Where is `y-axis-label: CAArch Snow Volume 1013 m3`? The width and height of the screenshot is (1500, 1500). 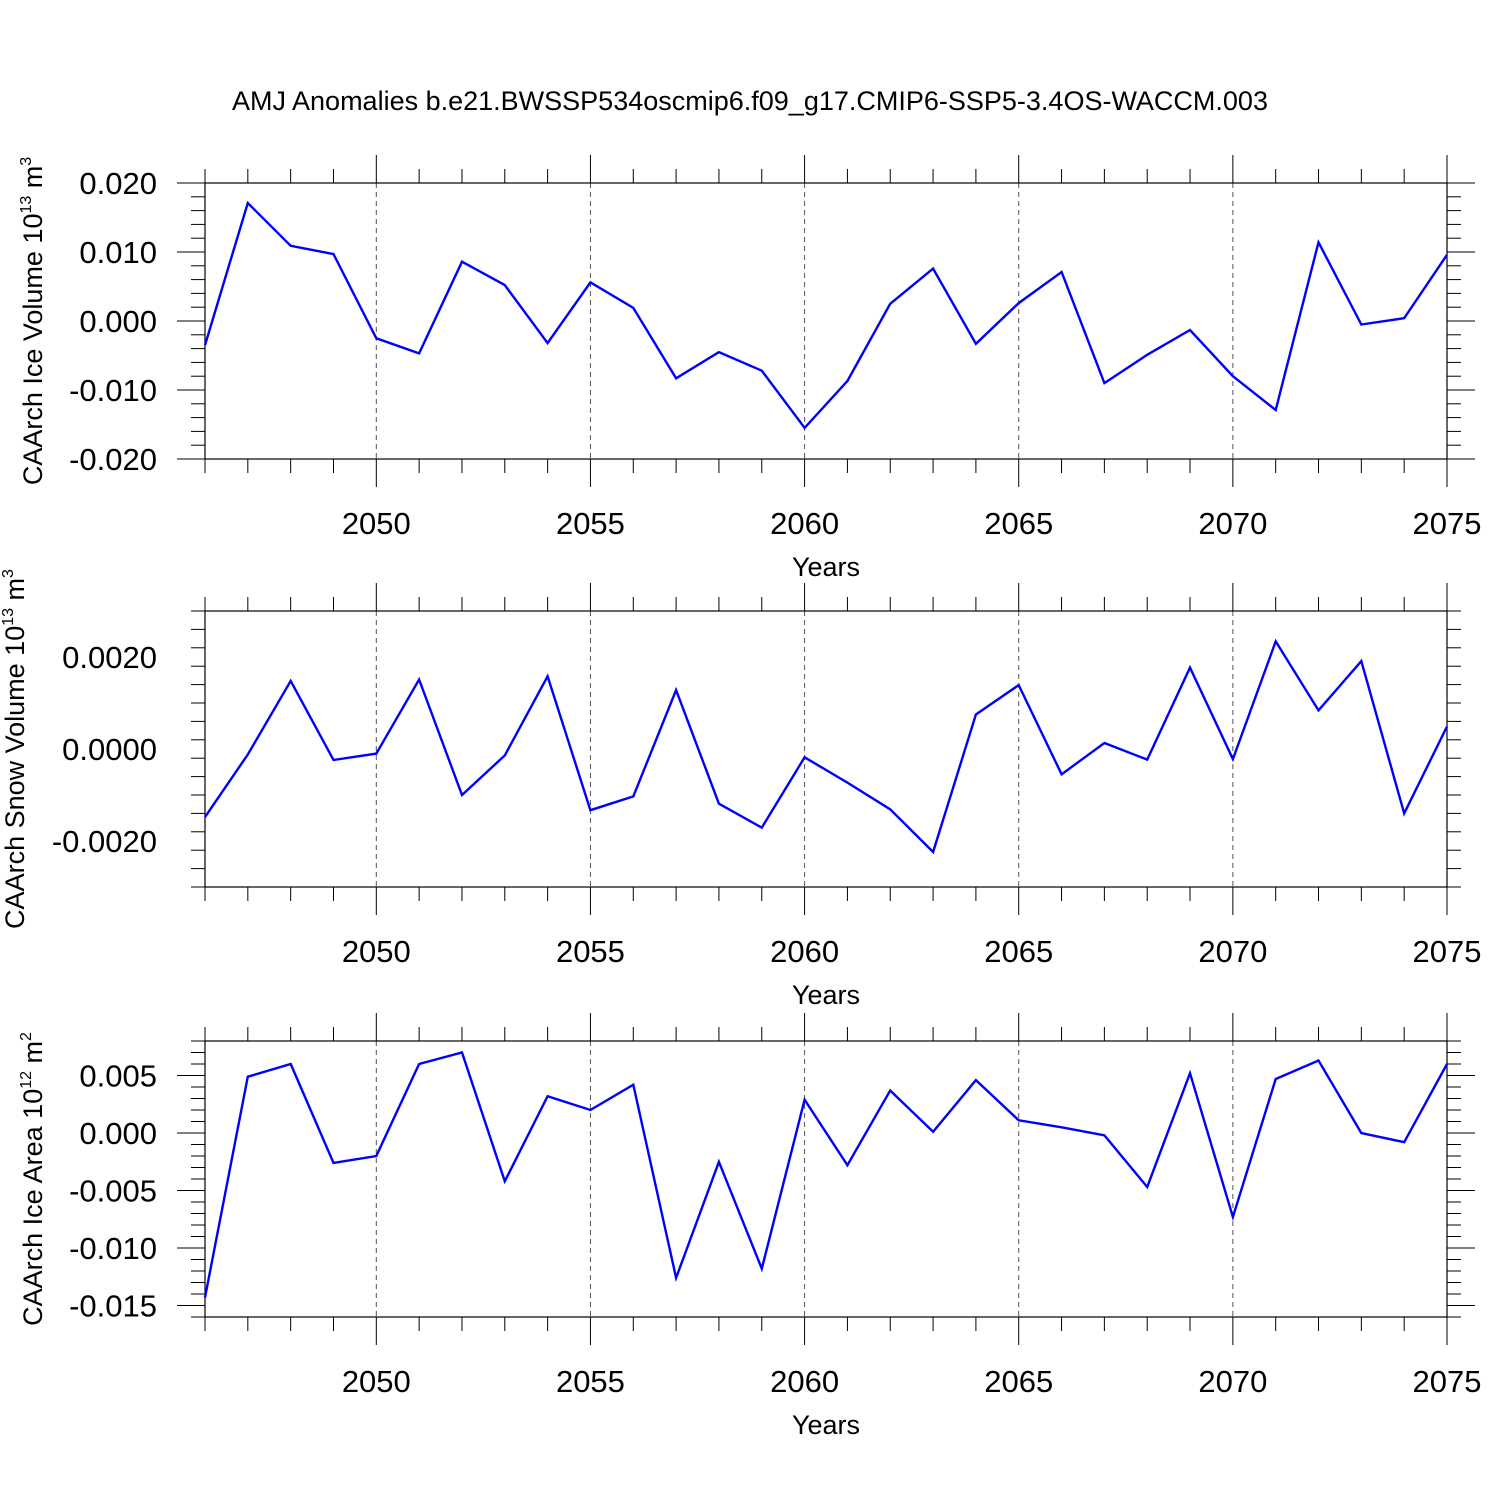 y-axis-label: CAArch Snow Volume 1013 m3 is located at coordinates (15, 749).